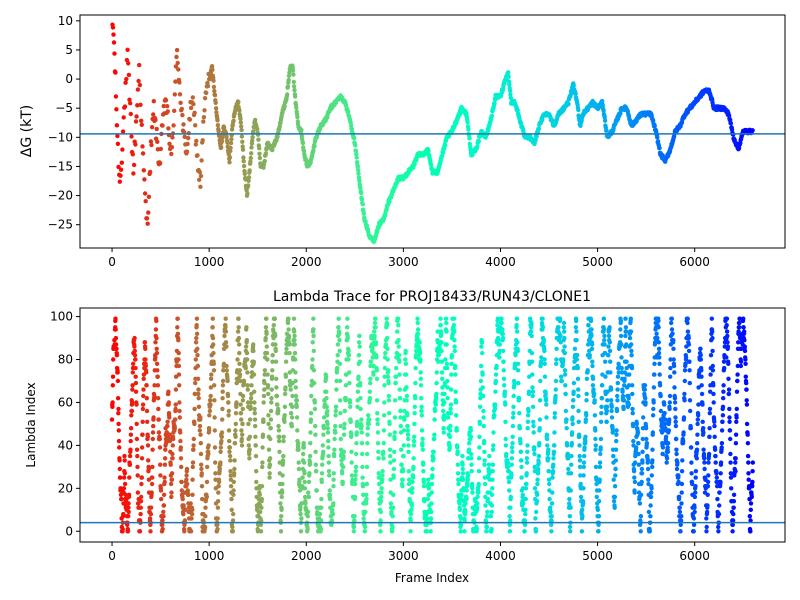 This screenshot has width=800, height=600. Describe the element at coordinates (65, 402) in the screenshot. I see `lambda-y-tick-label: 60` at that location.